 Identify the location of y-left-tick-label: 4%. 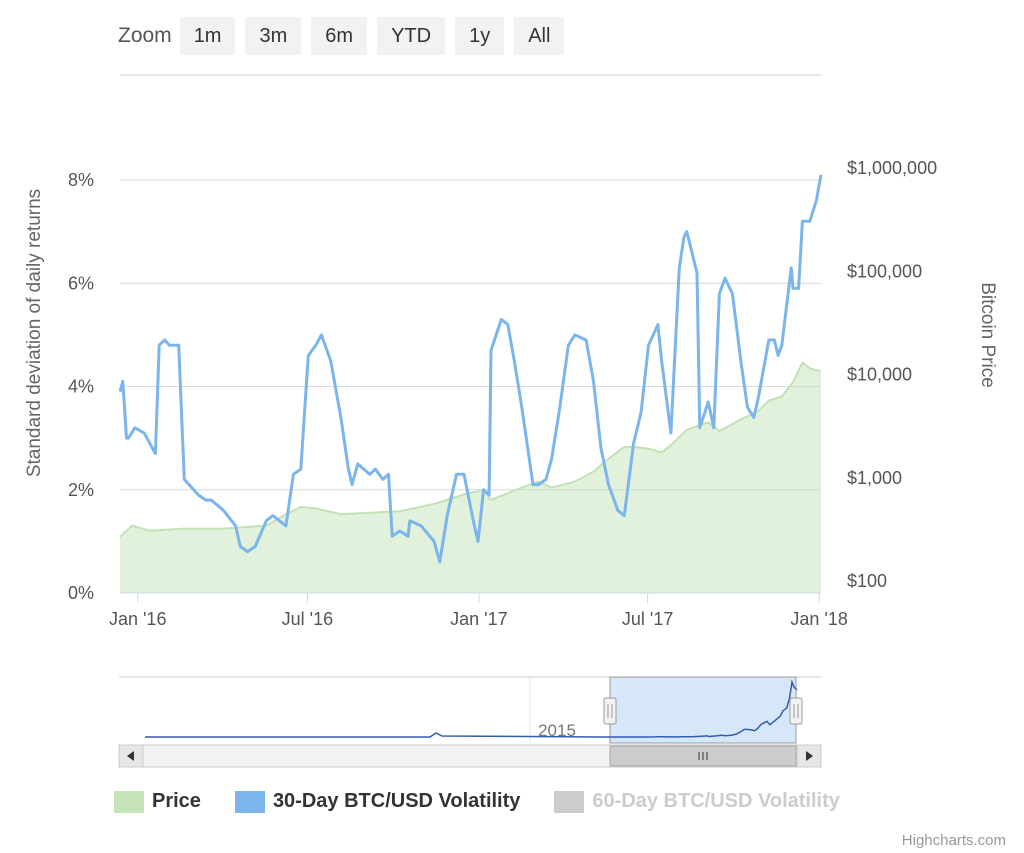
(81, 387).